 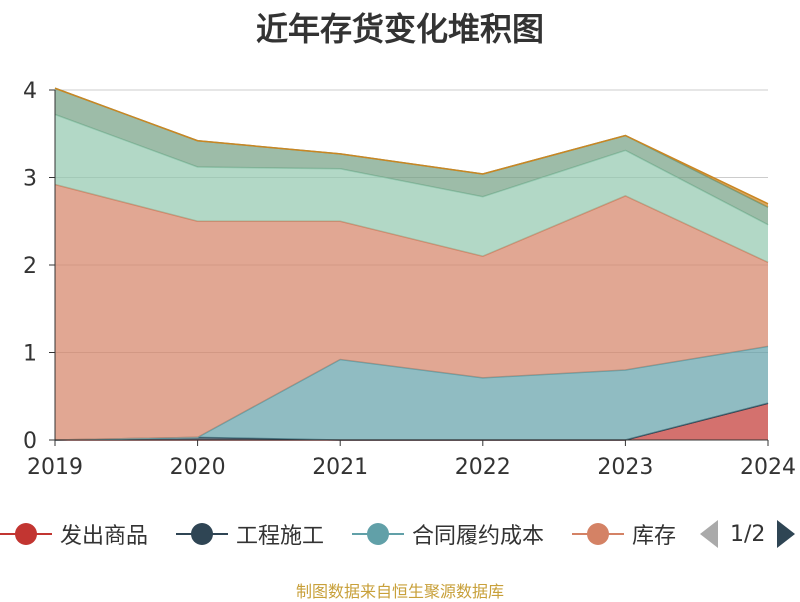 I want to click on legend-item-gongcheng: 工程施工, so click(x=250, y=534).